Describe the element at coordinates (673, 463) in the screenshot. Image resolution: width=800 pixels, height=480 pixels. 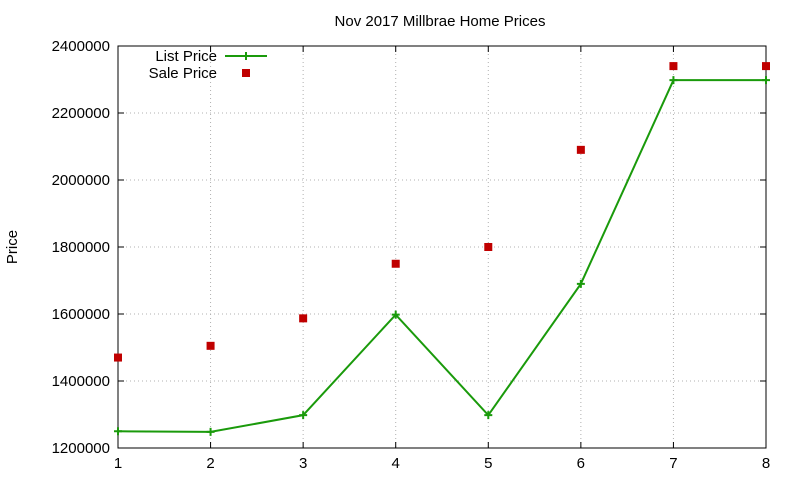
I see `x-tick-label: 7` at that location.